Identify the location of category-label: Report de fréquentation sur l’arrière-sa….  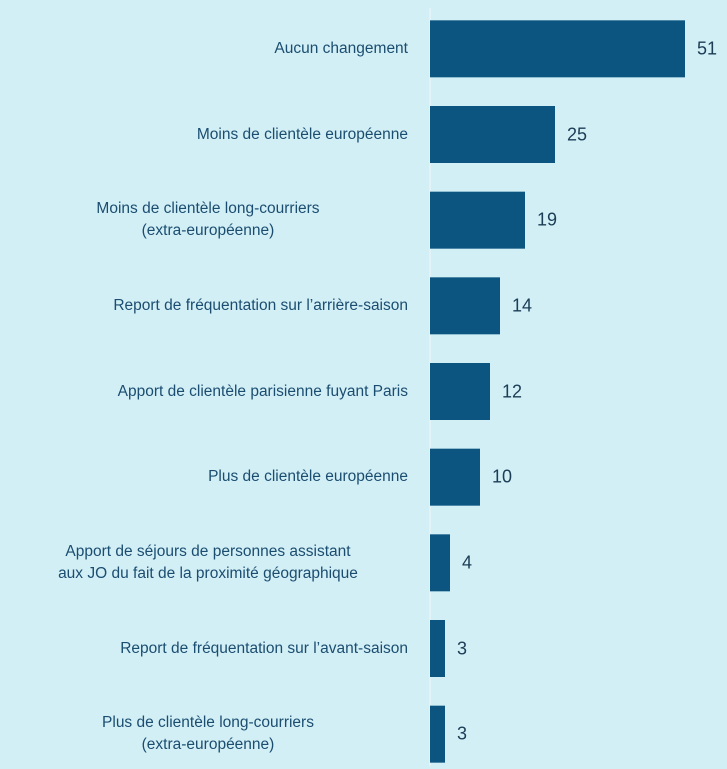
(260, 305).